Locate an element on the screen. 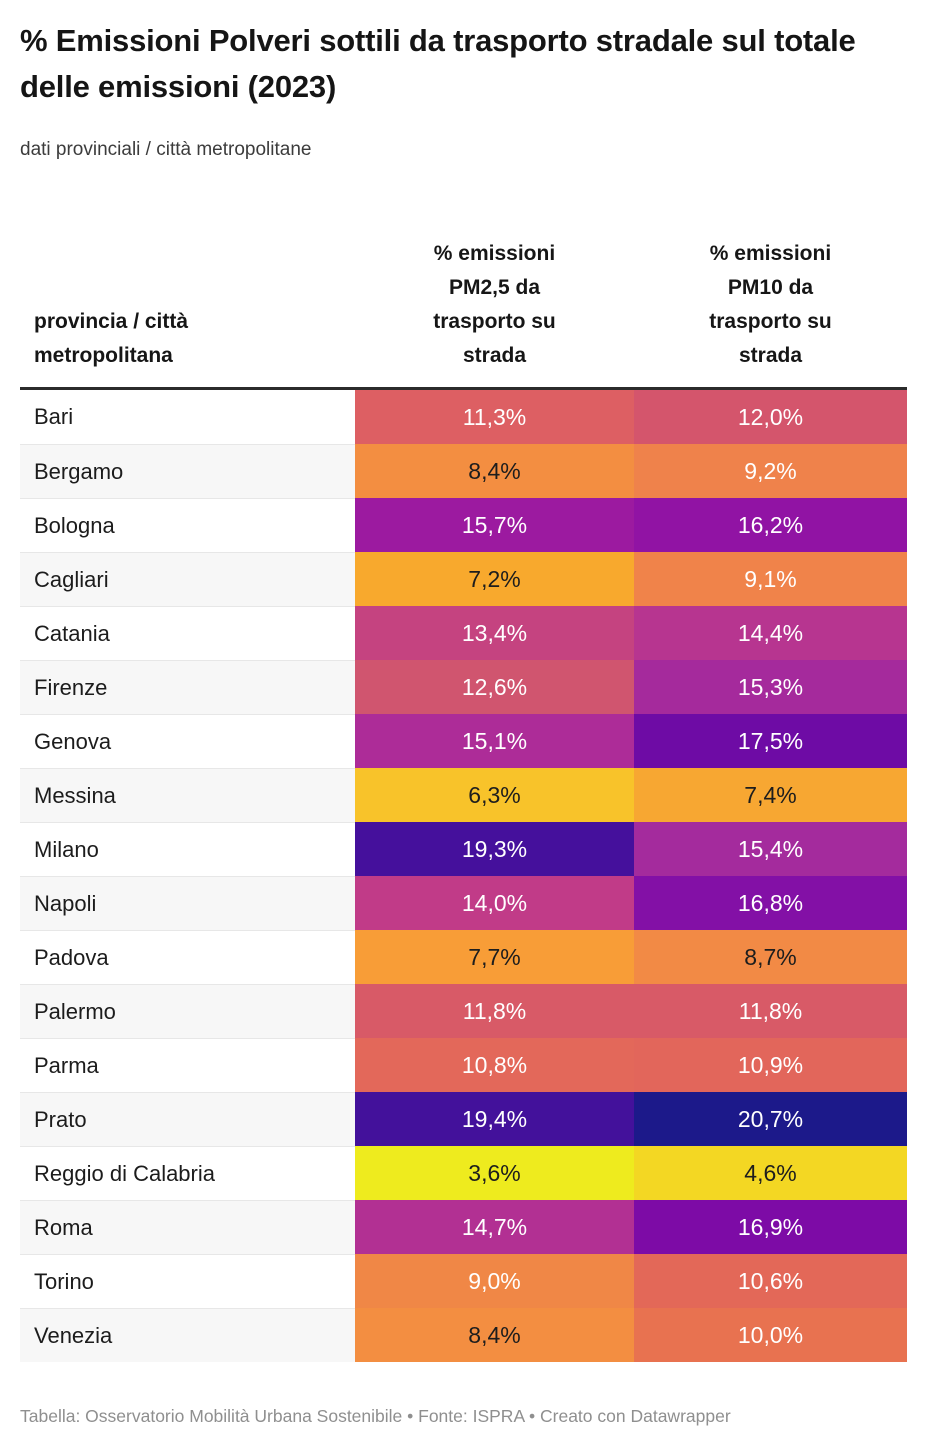  table-row: Messina 6,3% 7,4% is located at coordinates (463, 795).